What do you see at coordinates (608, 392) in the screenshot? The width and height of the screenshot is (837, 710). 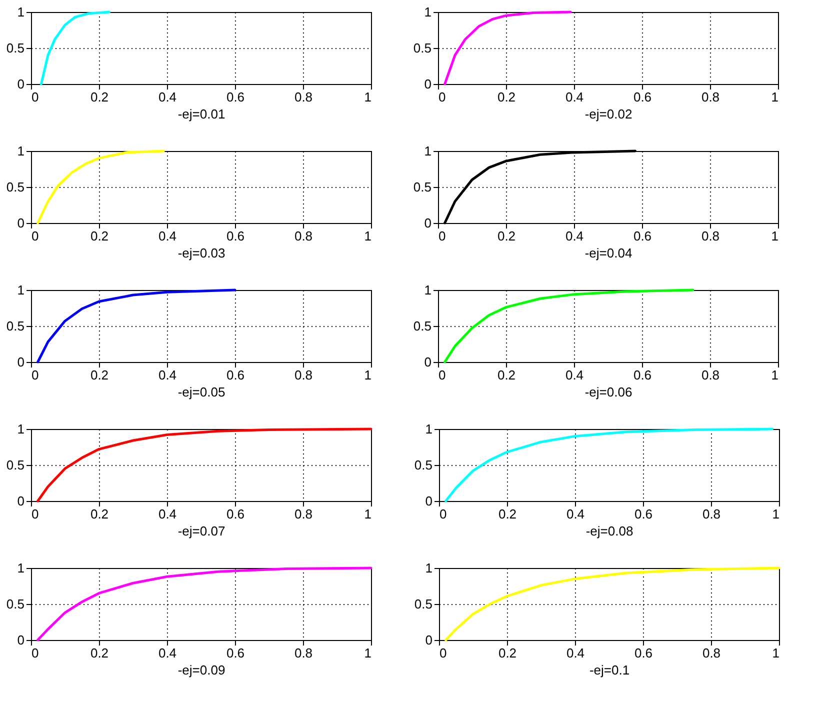 I see `x-axis-title: -ej=0.06` at bounding box center [608, 392].